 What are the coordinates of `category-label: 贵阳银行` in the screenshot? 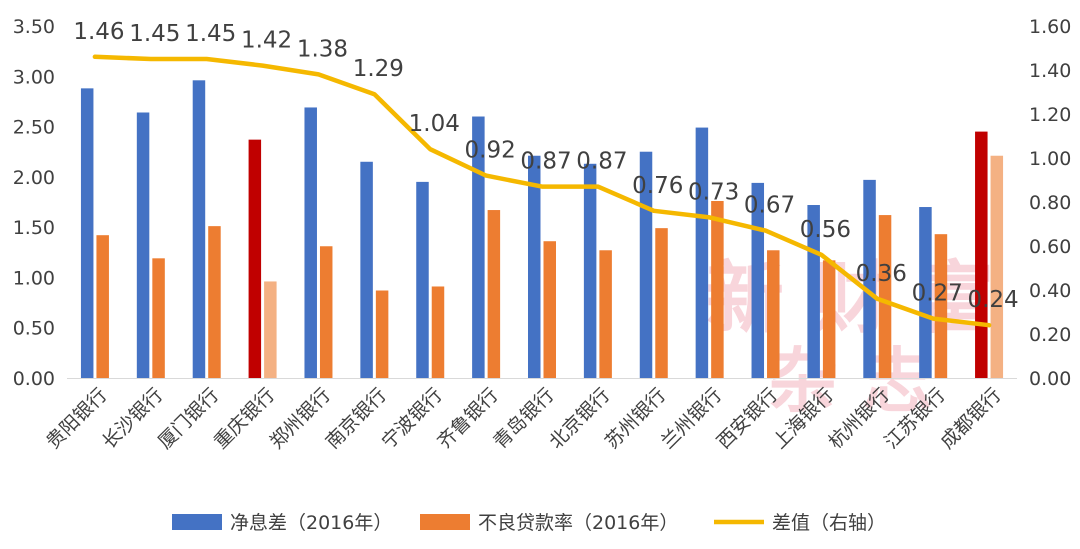 It's located at (76, 418).